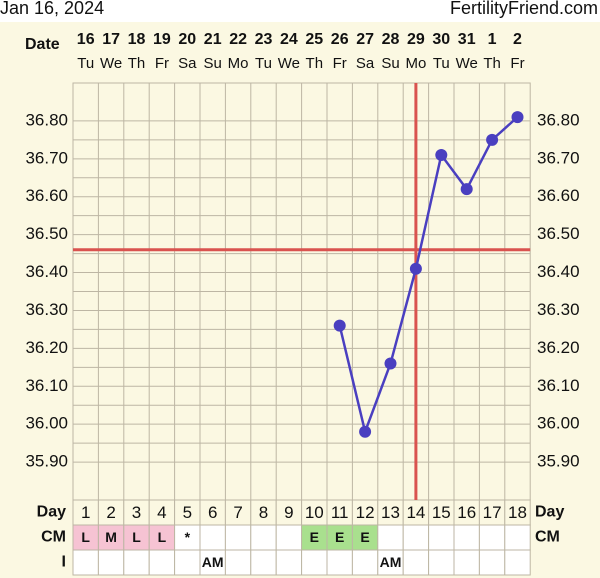  What do you see at coordinates (86, 39) in the screenshot?
I see `date-label: 16` at bounding box center [86, 39].